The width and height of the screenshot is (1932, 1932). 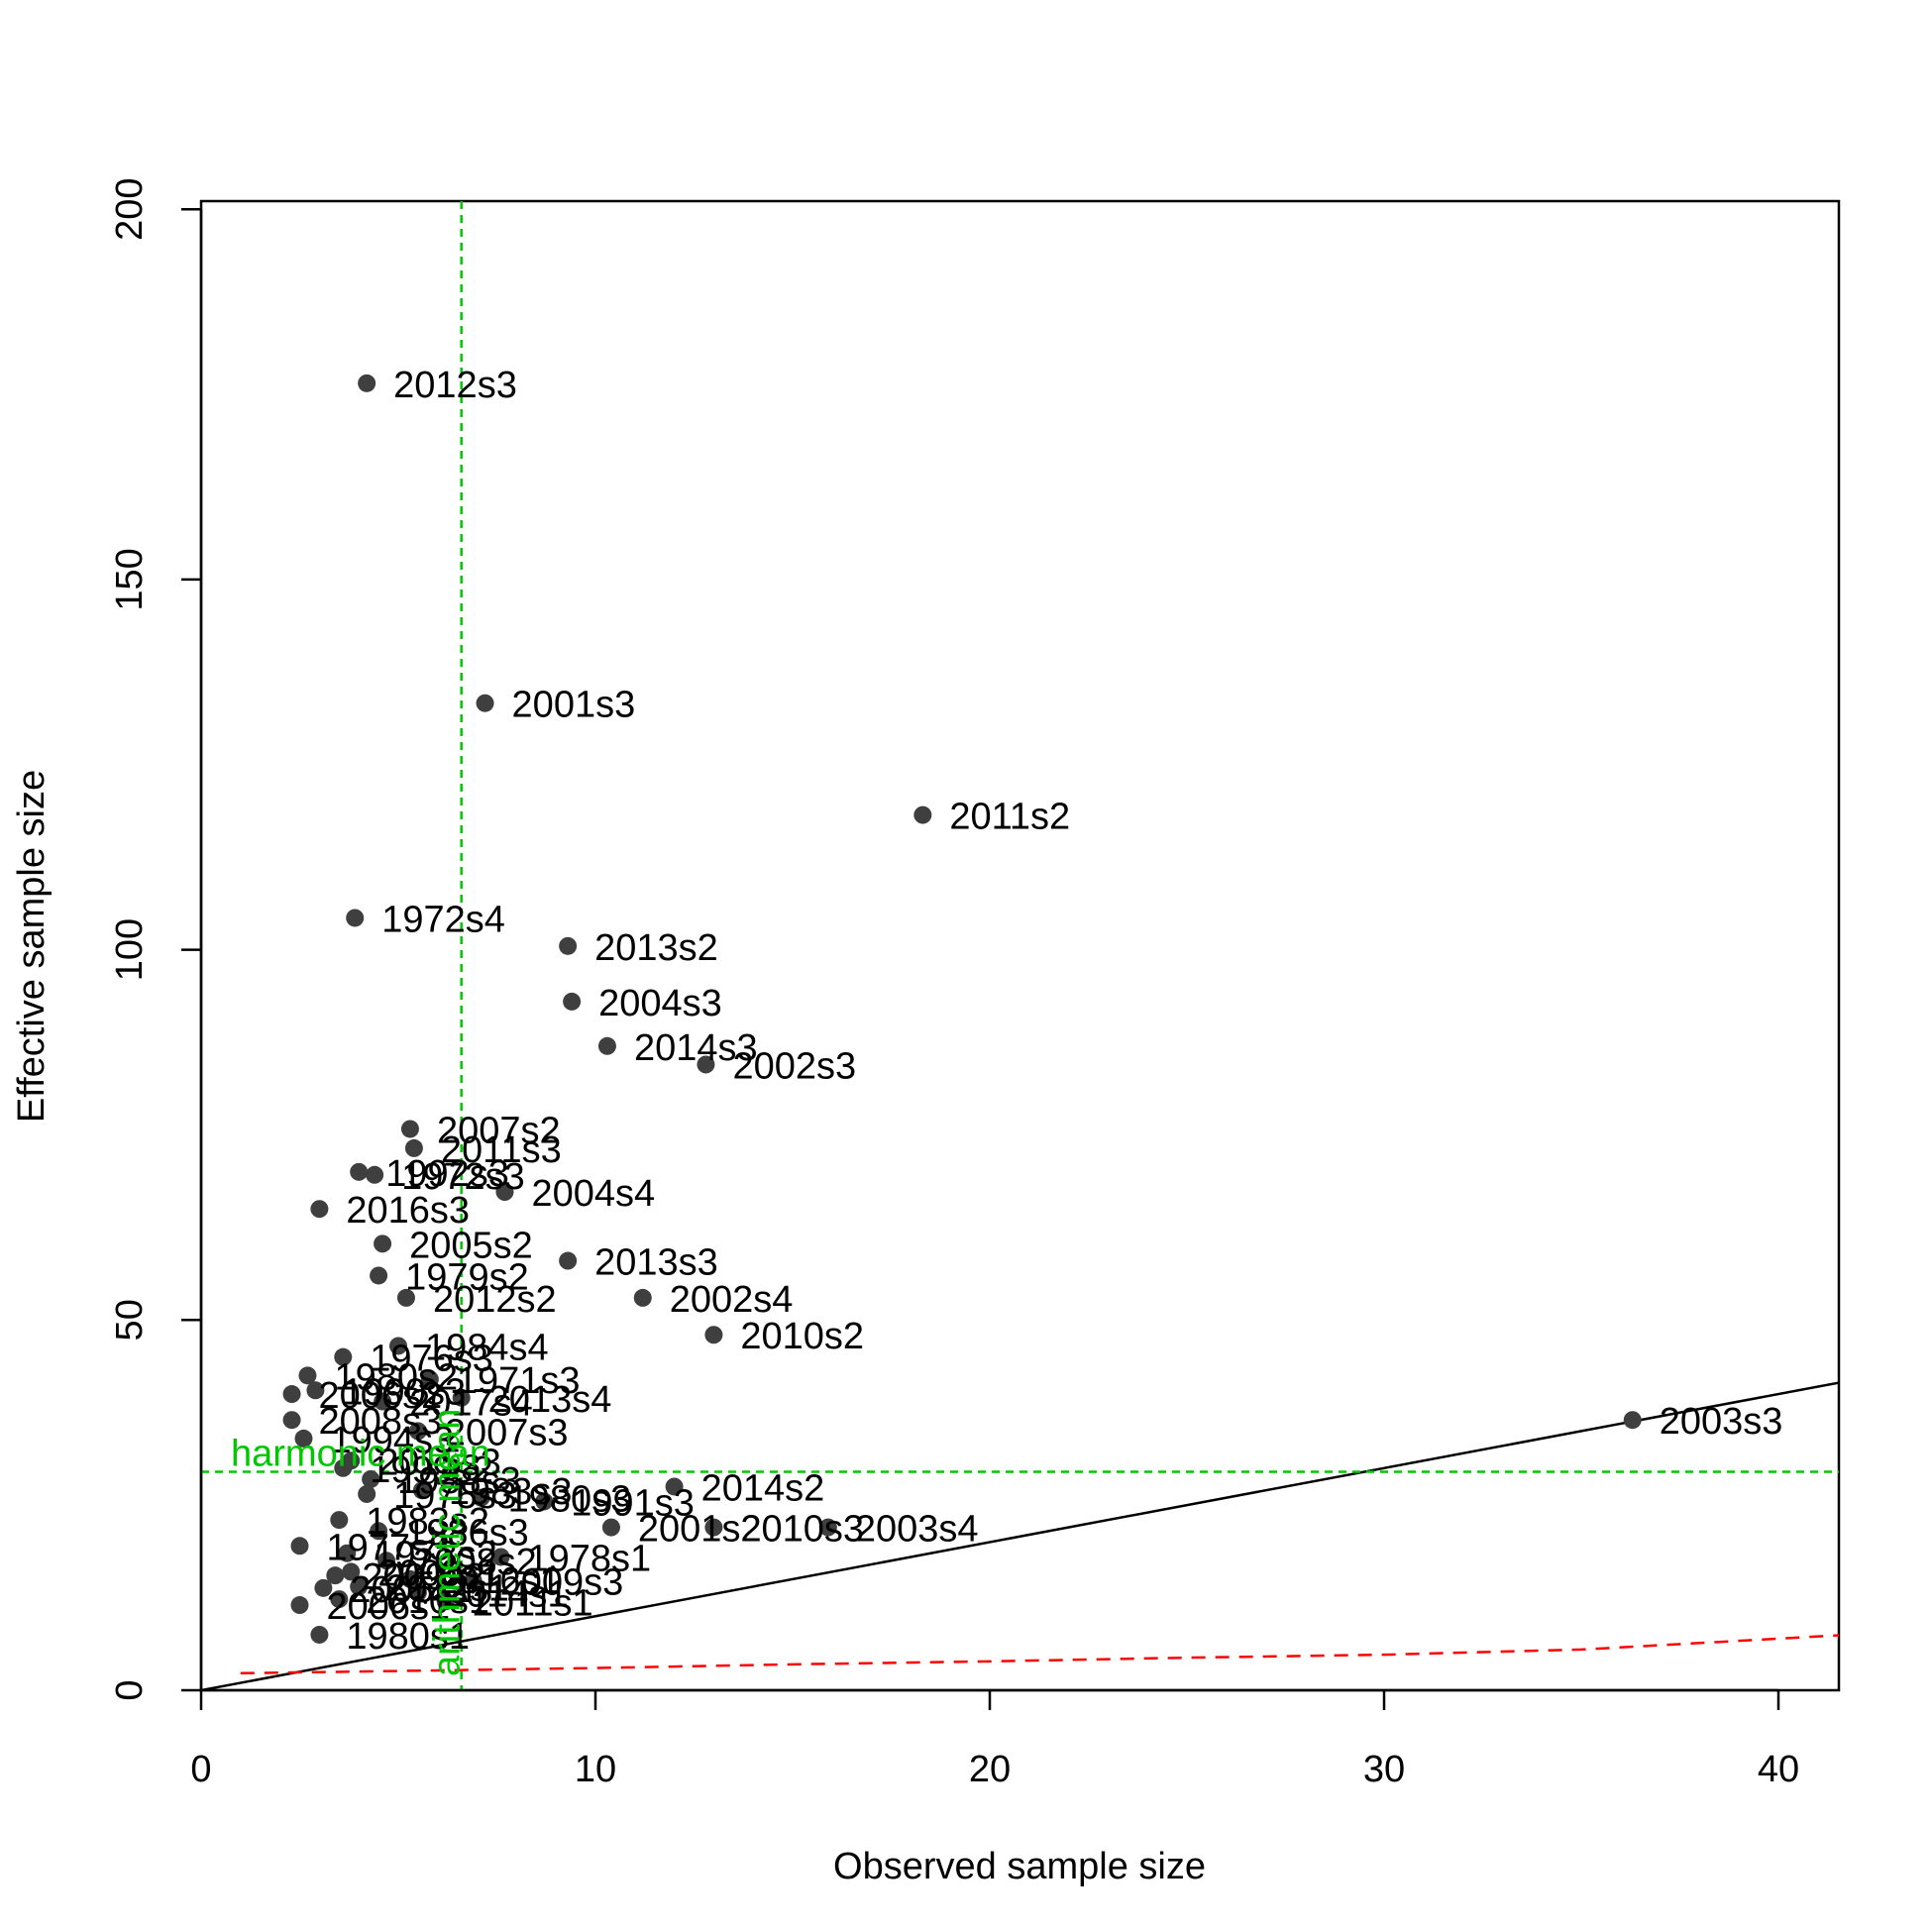 What do you see at coordinates (802, 1336) in the screenshot?
I see `point-label: 2010s2` at bounding box center [802, 1336].